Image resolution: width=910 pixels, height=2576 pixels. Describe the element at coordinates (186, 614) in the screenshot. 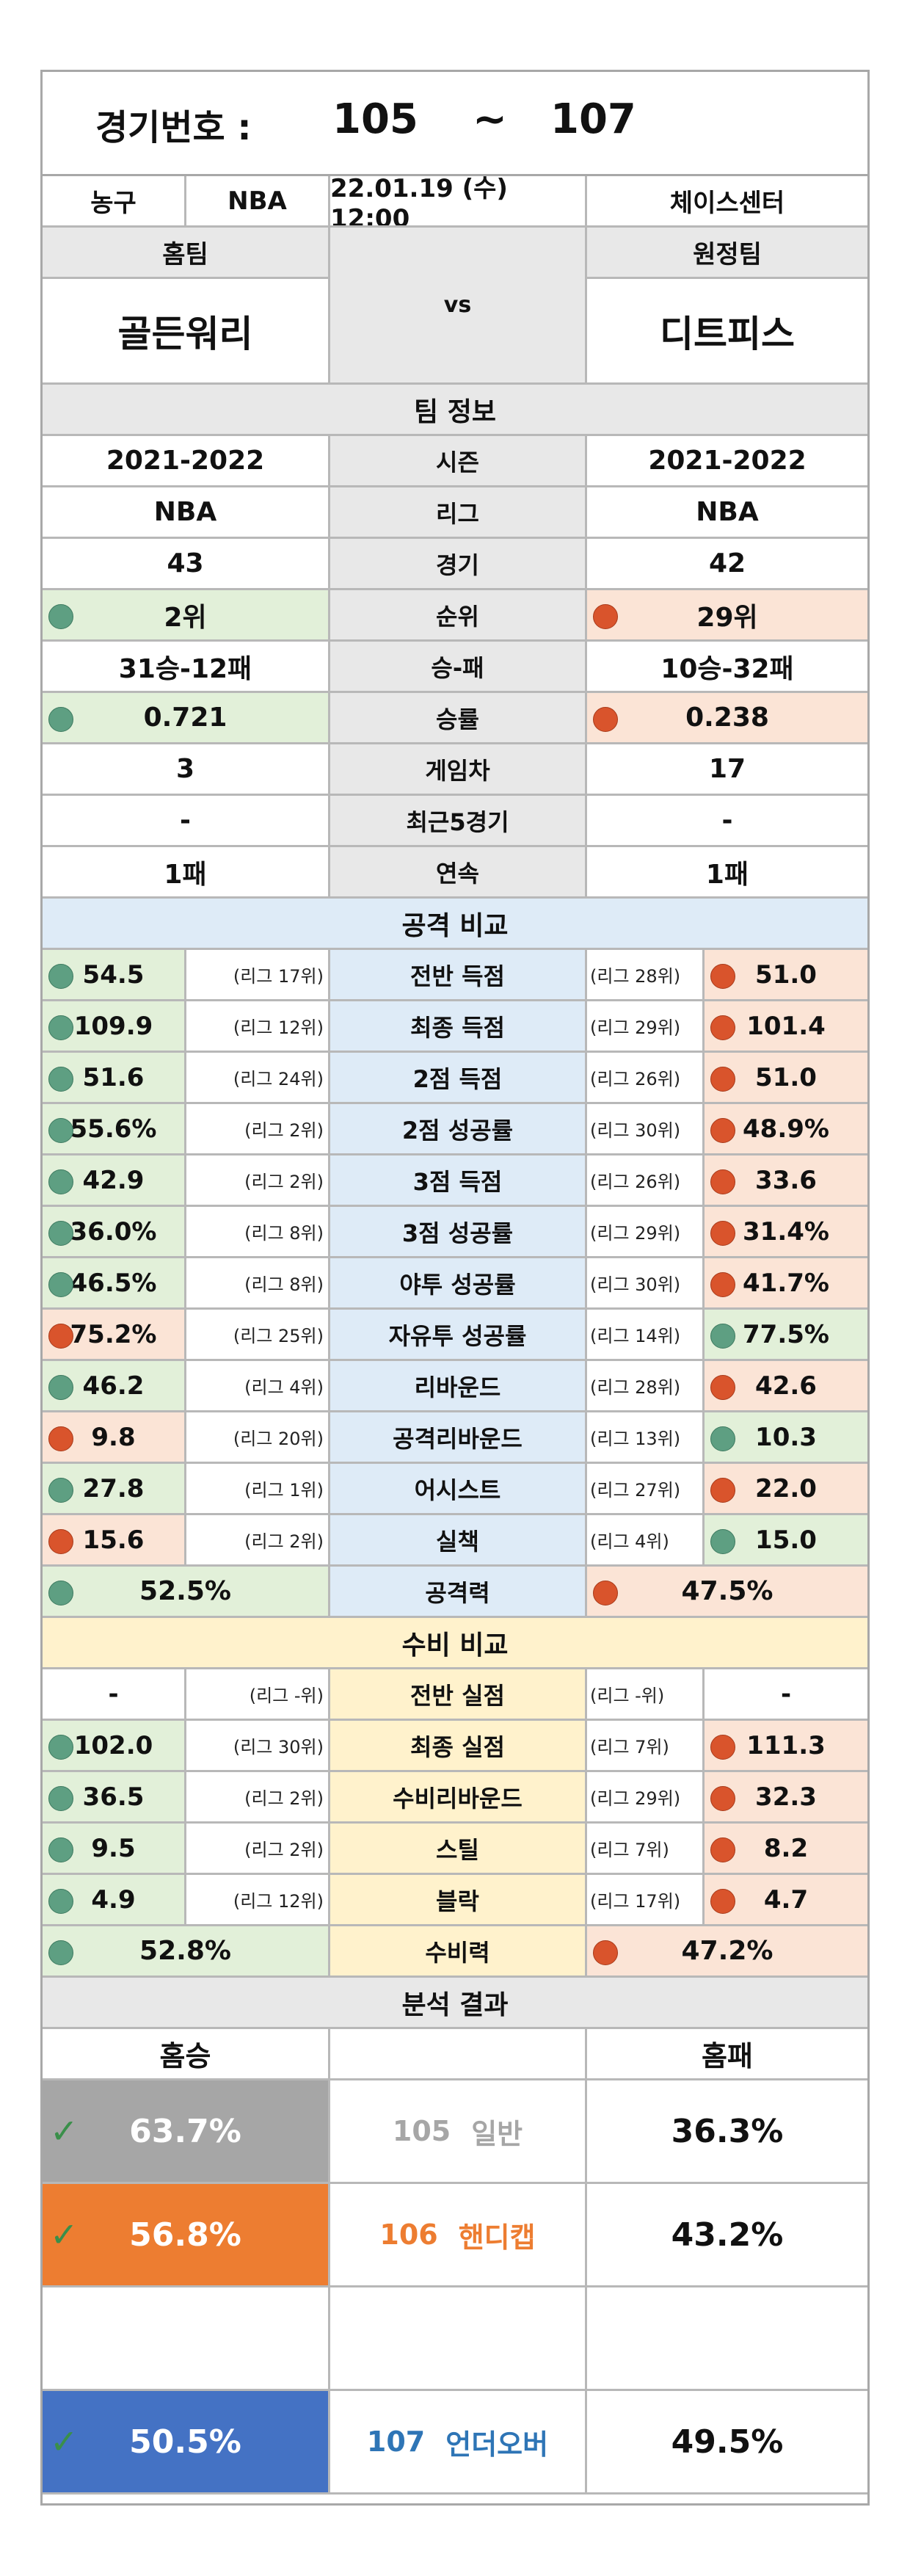

I see `home-value: 2위` at that location.